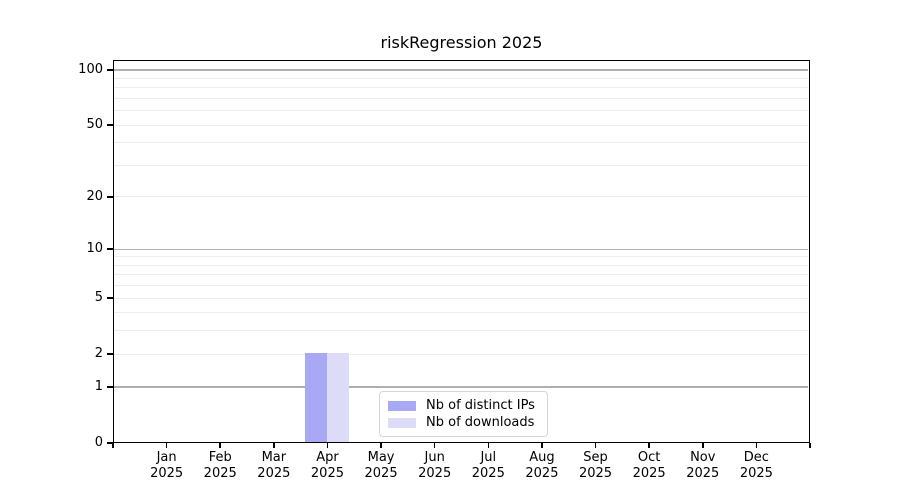 The height and width of the screenshot is (500, 900). What do you see at coordinates (337, 397) in the screenshot?
I see `bar-downloads` at bounding box center [337, 397].